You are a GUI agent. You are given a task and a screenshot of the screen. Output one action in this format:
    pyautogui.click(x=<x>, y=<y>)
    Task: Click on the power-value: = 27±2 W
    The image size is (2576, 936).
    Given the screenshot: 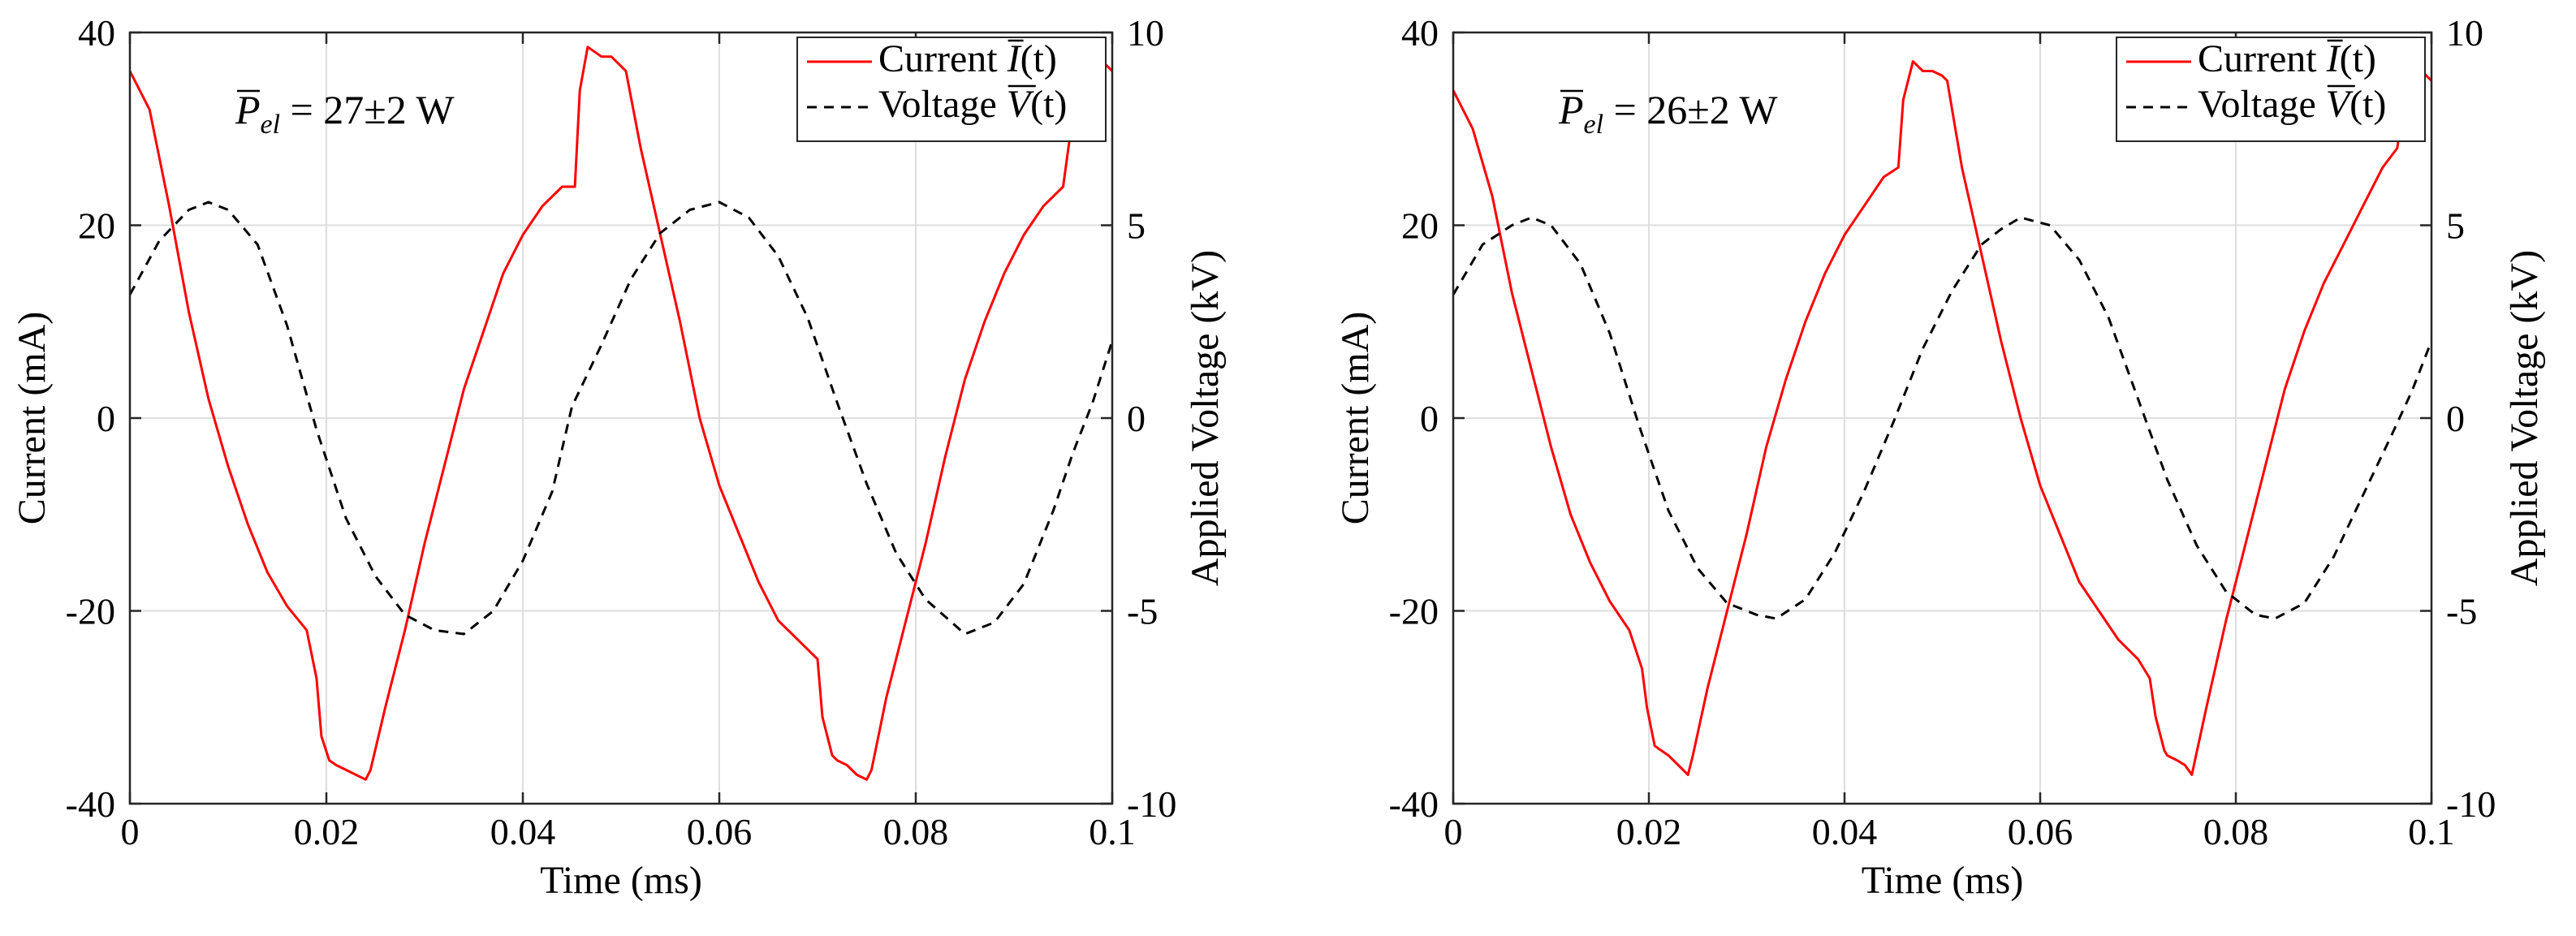 What is the action you would take?
    pyautogui.click(x=367, y=109)
    